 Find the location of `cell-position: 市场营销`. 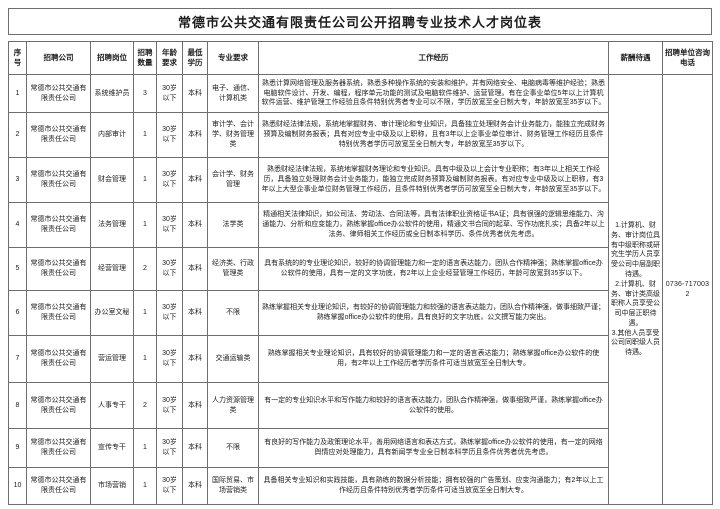

cell-position: 市场营销 is located at coordinates (112, 486).